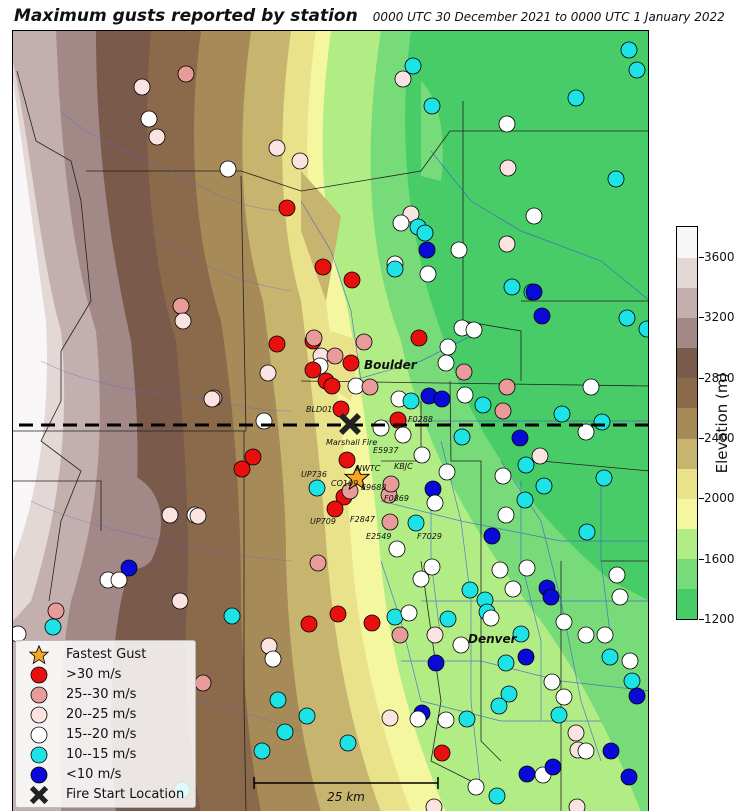 This screenshot has width=749, height=811. What do you see at coordinates (378, 536) in the screenshot?
I see `station-label: E2549` at bounding box center [378, 536].